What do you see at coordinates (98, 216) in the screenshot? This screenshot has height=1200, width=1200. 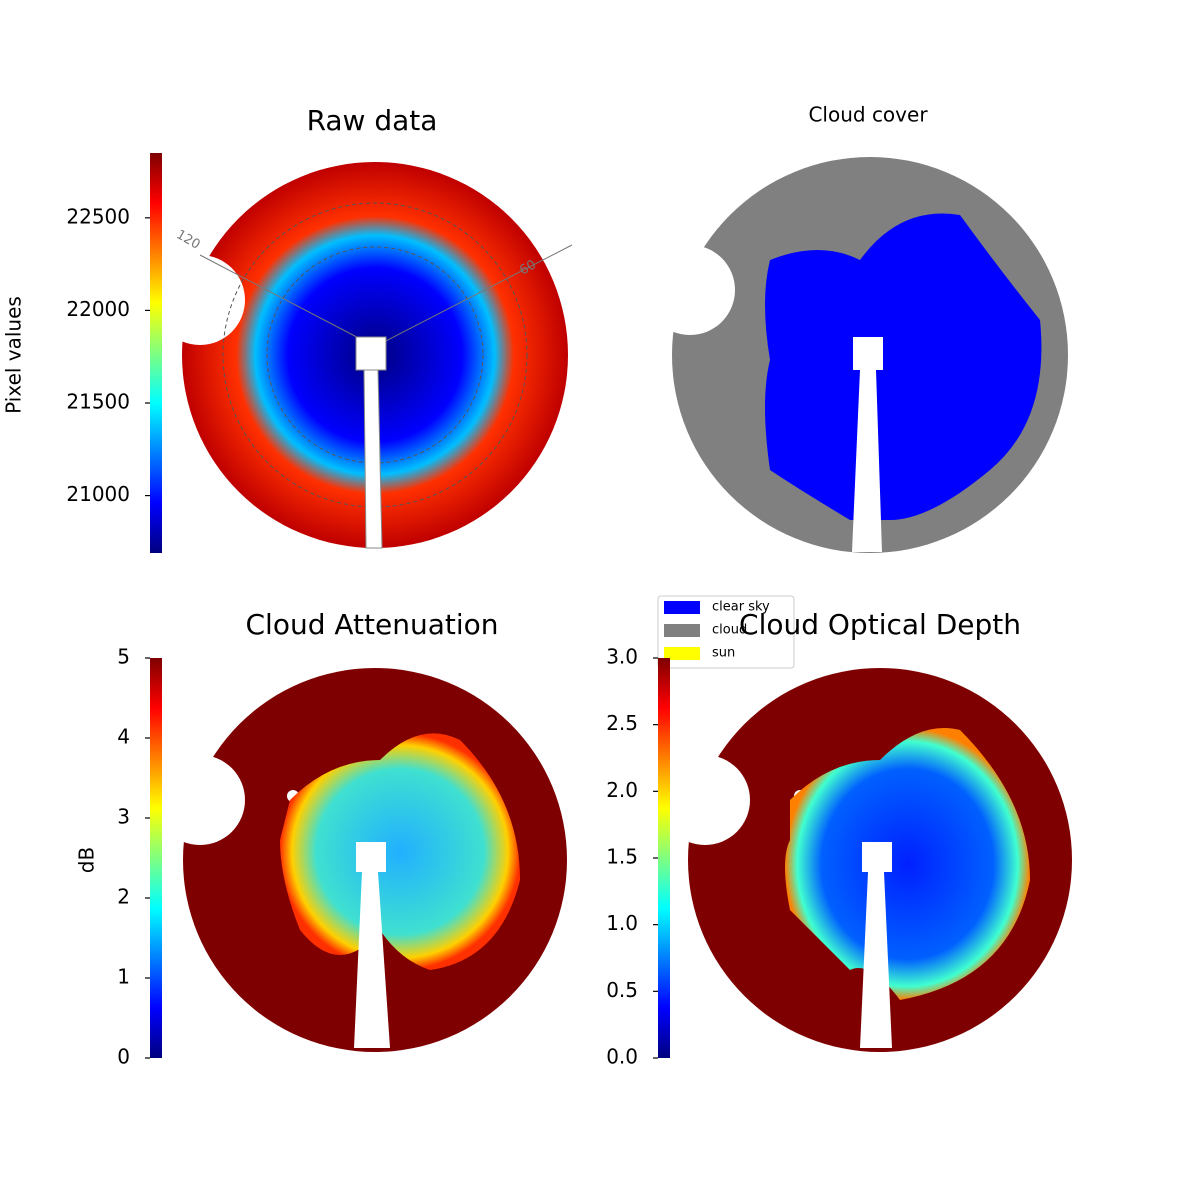 I see `tick-label: 22500` at bounding box center [98, 216].